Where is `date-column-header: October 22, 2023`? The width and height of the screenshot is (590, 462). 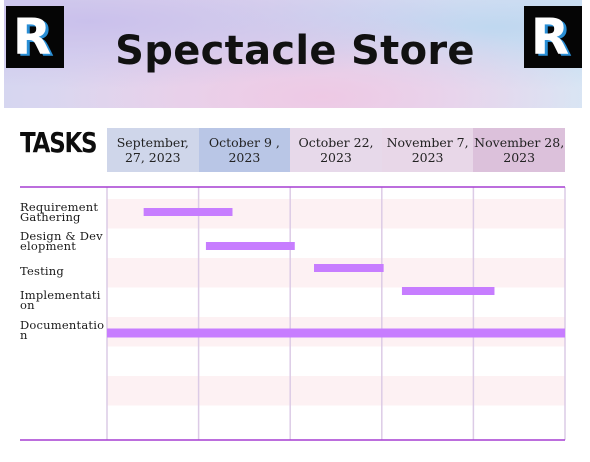 date-column-header: October 22, 2023 is located at coordinates (336, 150).